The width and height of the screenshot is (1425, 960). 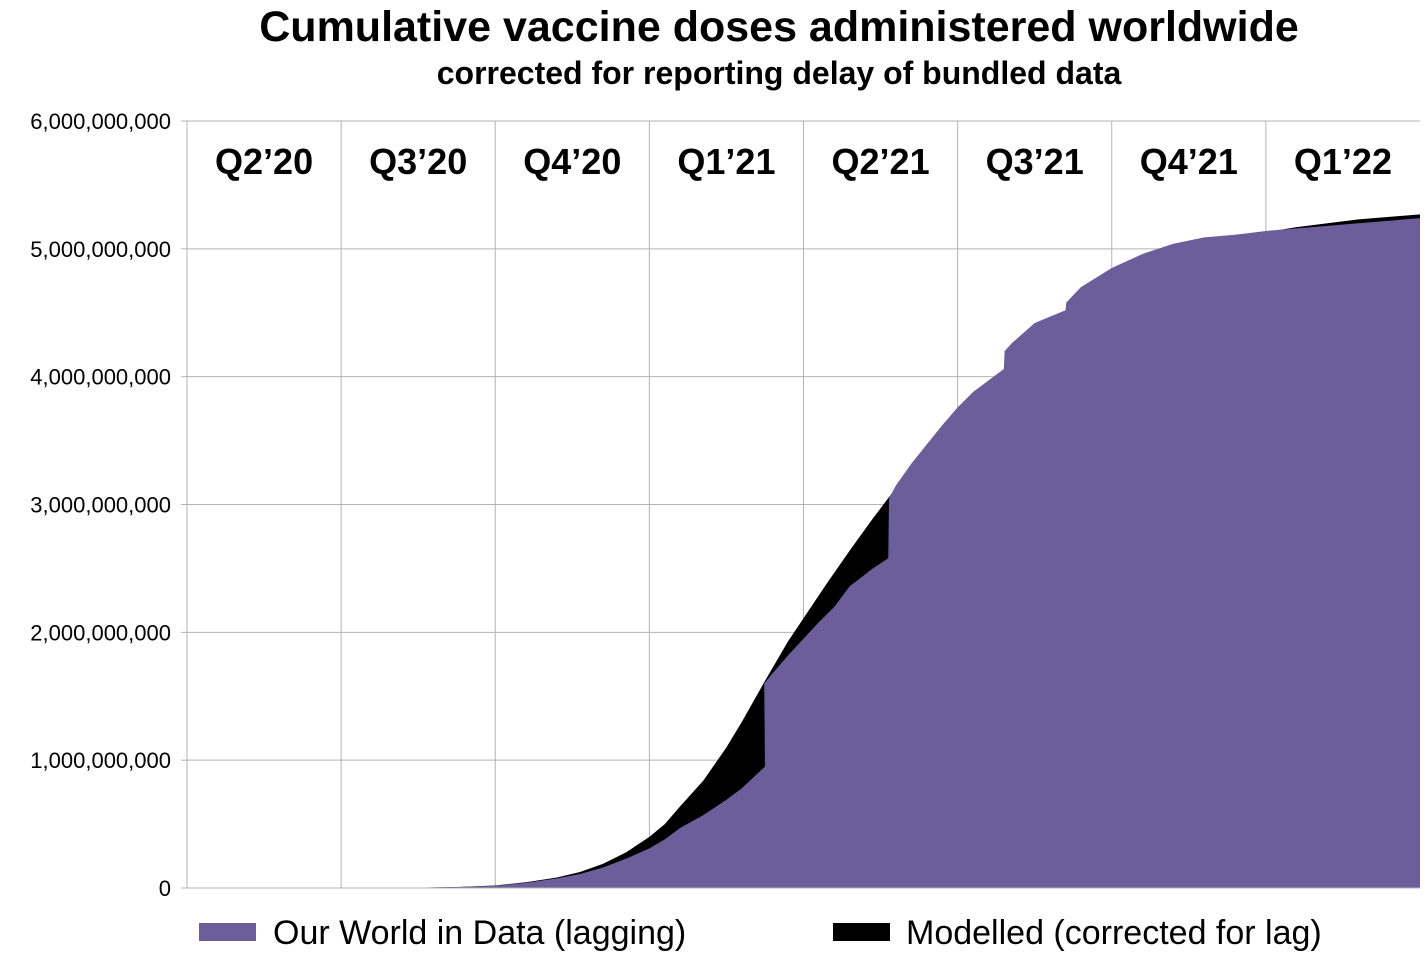 I want to click on quarter-label: Q2’21, so click(x=881, y=161).